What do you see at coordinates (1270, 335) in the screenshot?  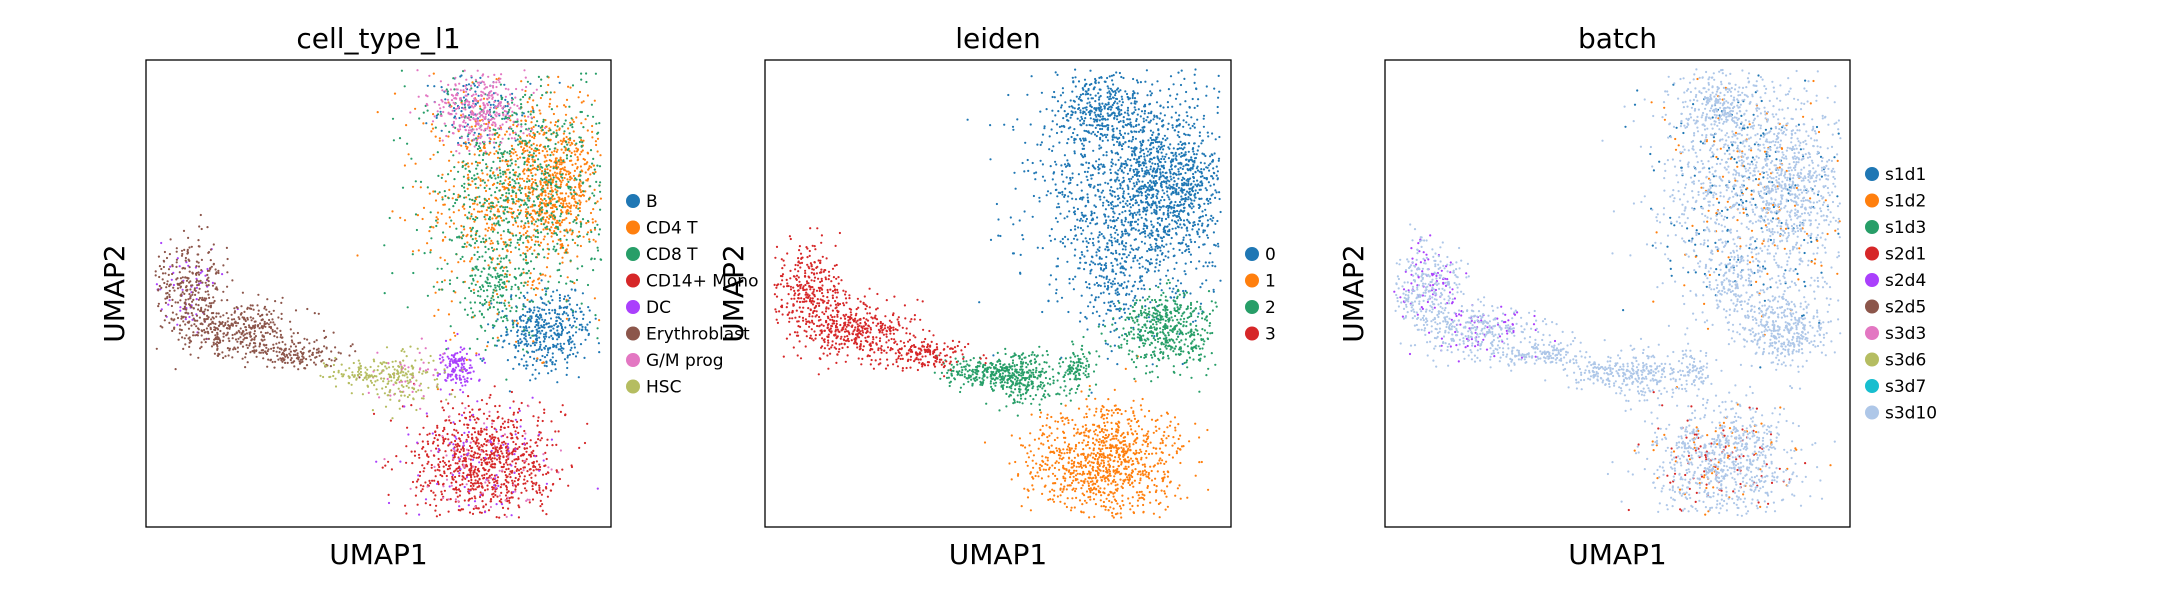 I see `legend-label: 3` at bounding box center [1270, 335].